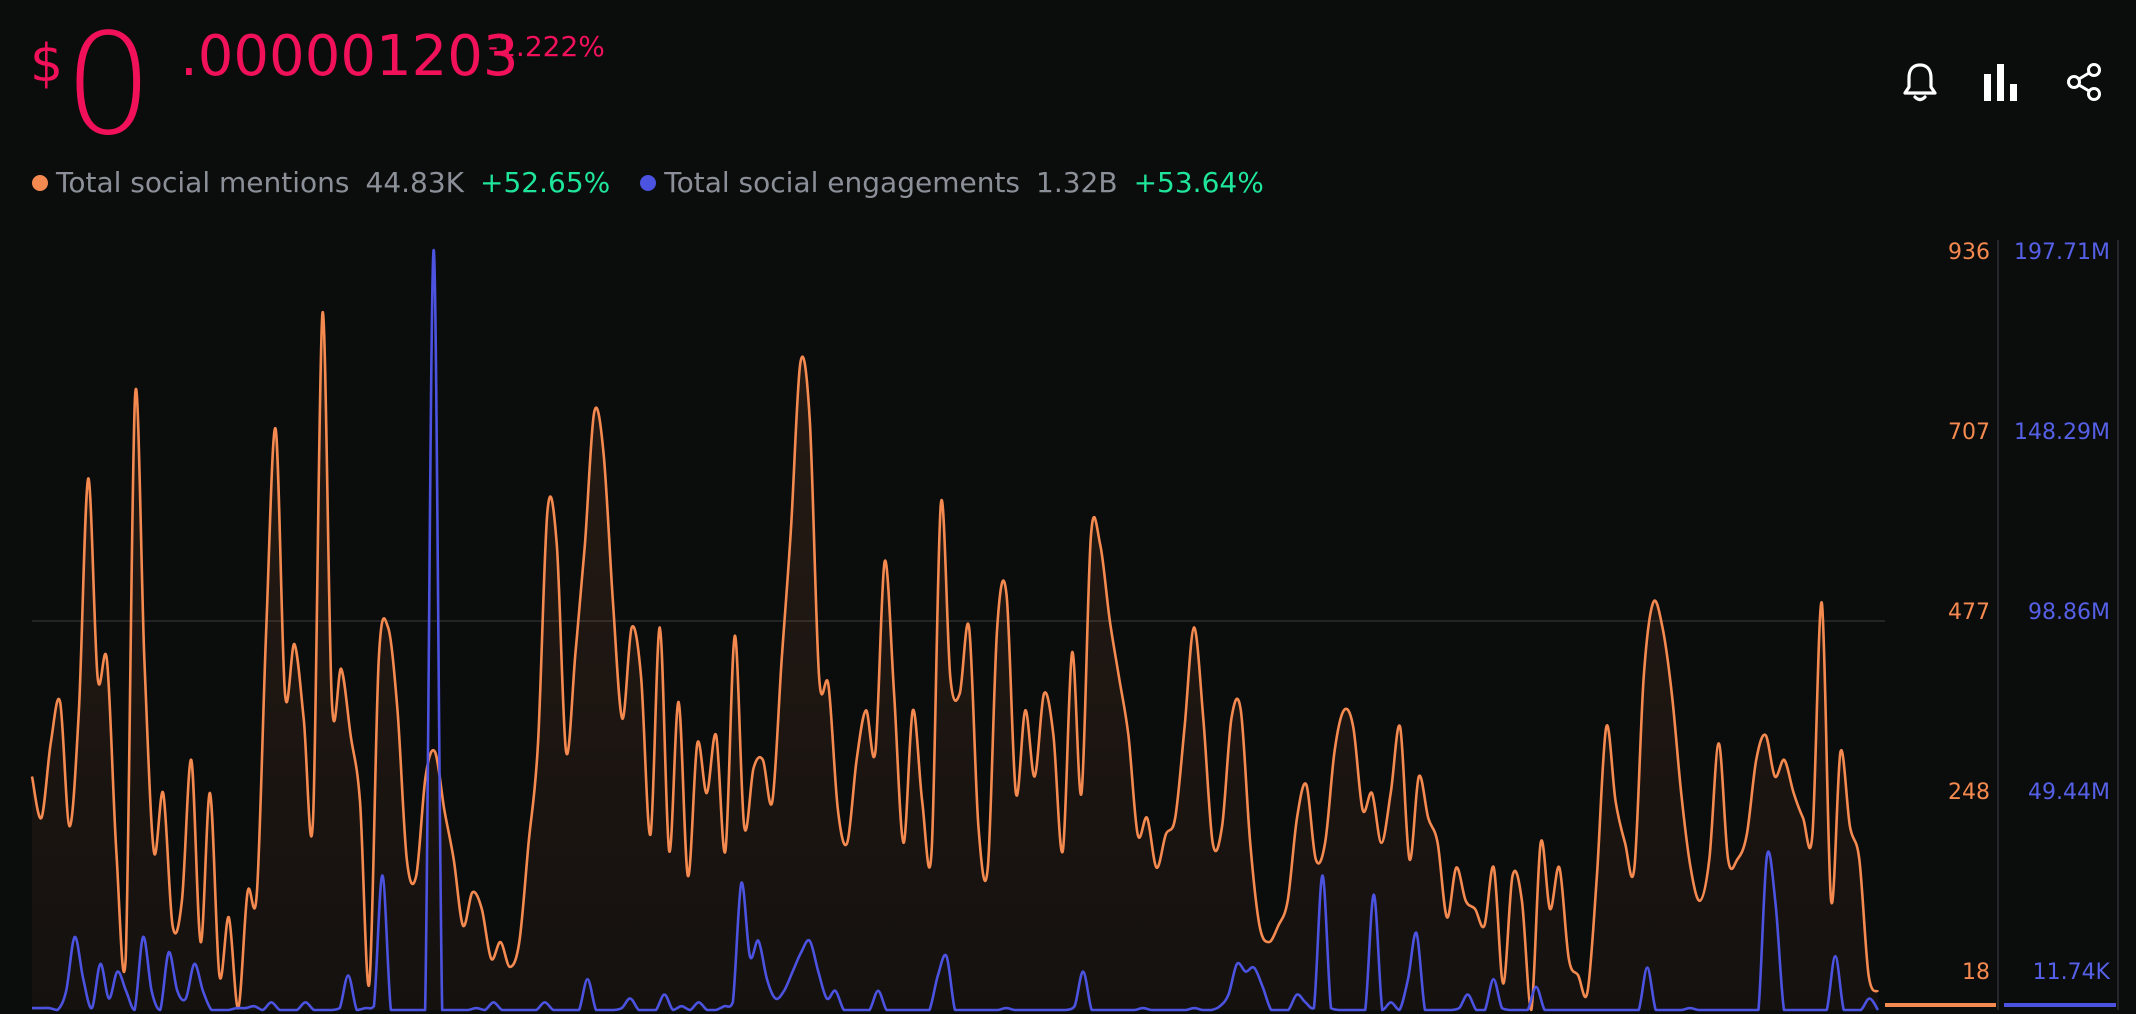 Image resolution: width=2136 pixels, height=1014 pixels. I want to click on price-change: -1.222%, so click(546, 46).